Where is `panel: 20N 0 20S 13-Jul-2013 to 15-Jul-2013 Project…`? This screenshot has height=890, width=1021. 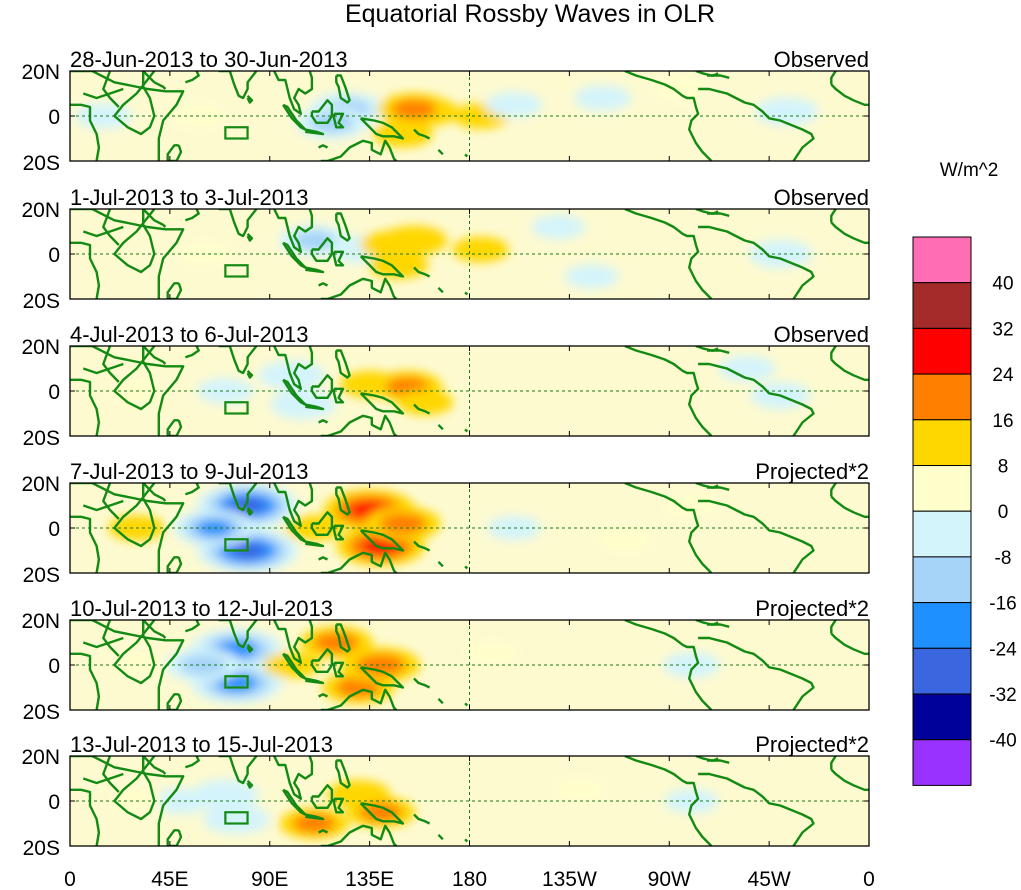 panel: 20N 0 20S 13-Jul-2013 to 15-Jul-2013 Project… is located at coordinates (445, 796).